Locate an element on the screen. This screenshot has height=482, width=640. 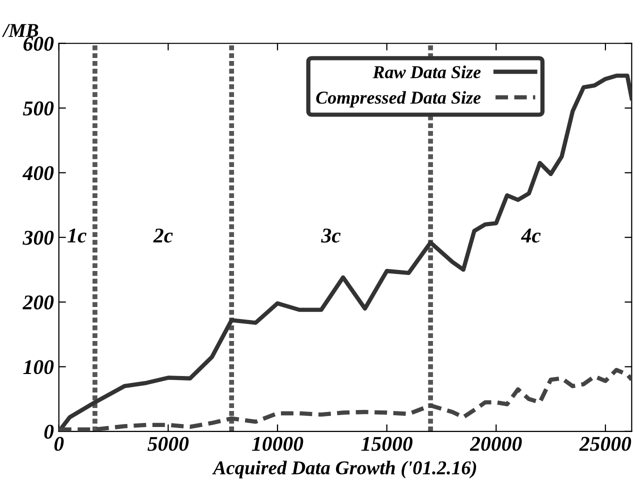
annotation: 4c is located at coordinates (530, 235).